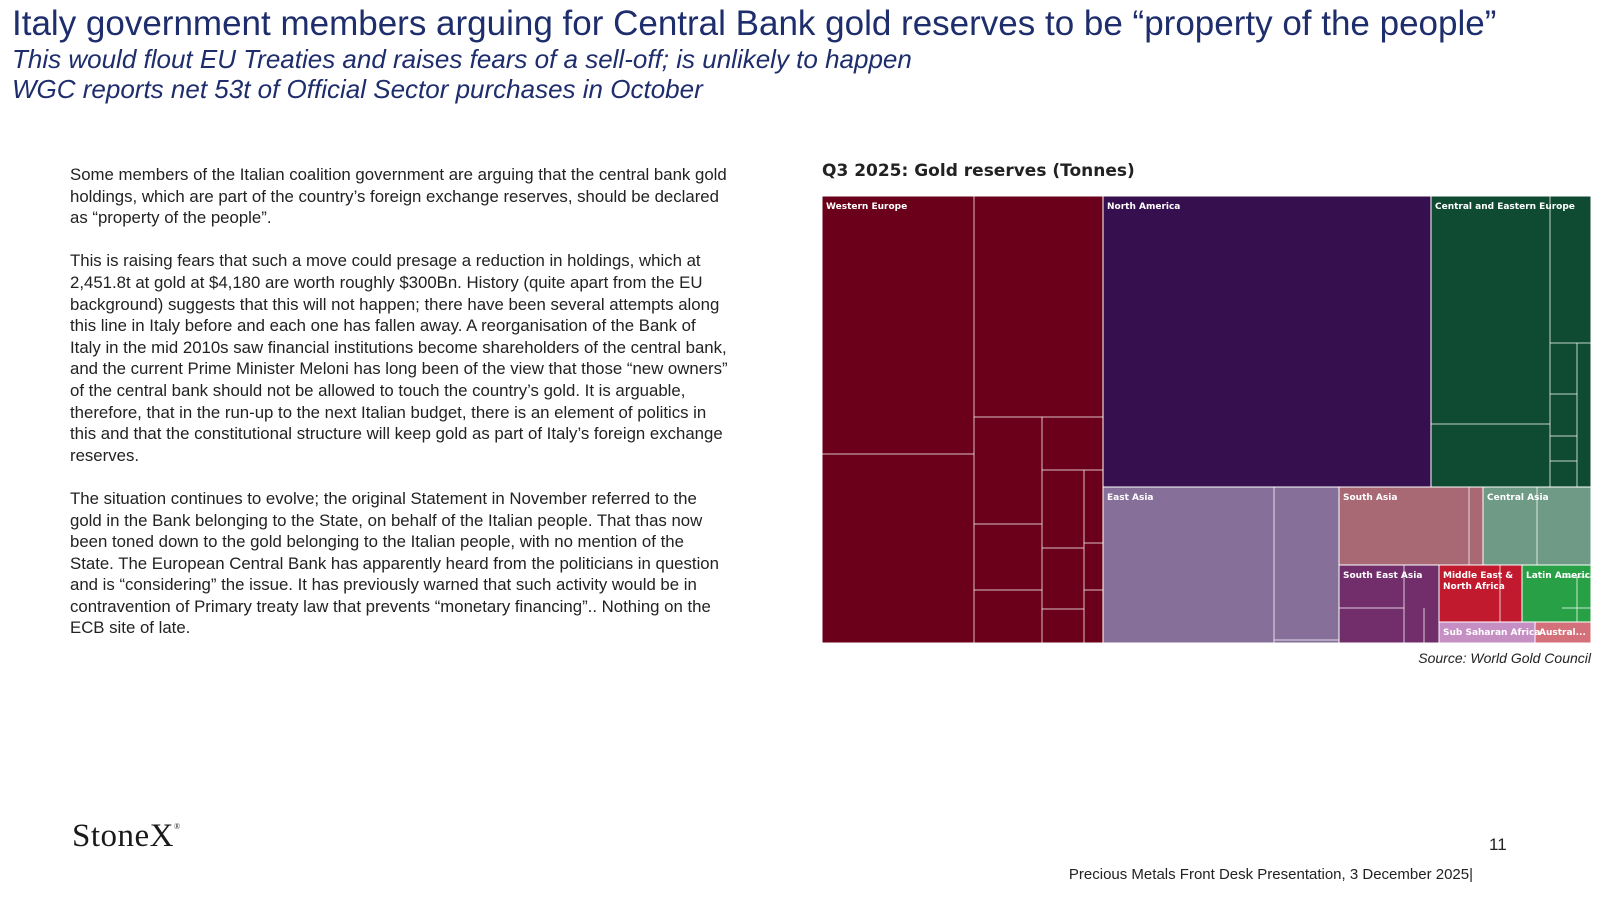 The height and width of the screenshot is (900, 1600). I want to click on treemap-label-central-and-eastern-europe: Central and Eastern Europe, so click(1505, 207).